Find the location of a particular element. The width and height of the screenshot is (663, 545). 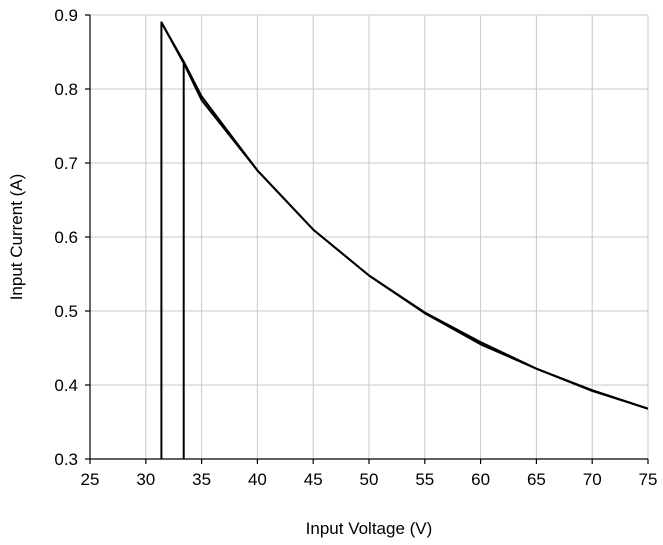

x-tick-label: 30 is located at coordinates (145, 479).